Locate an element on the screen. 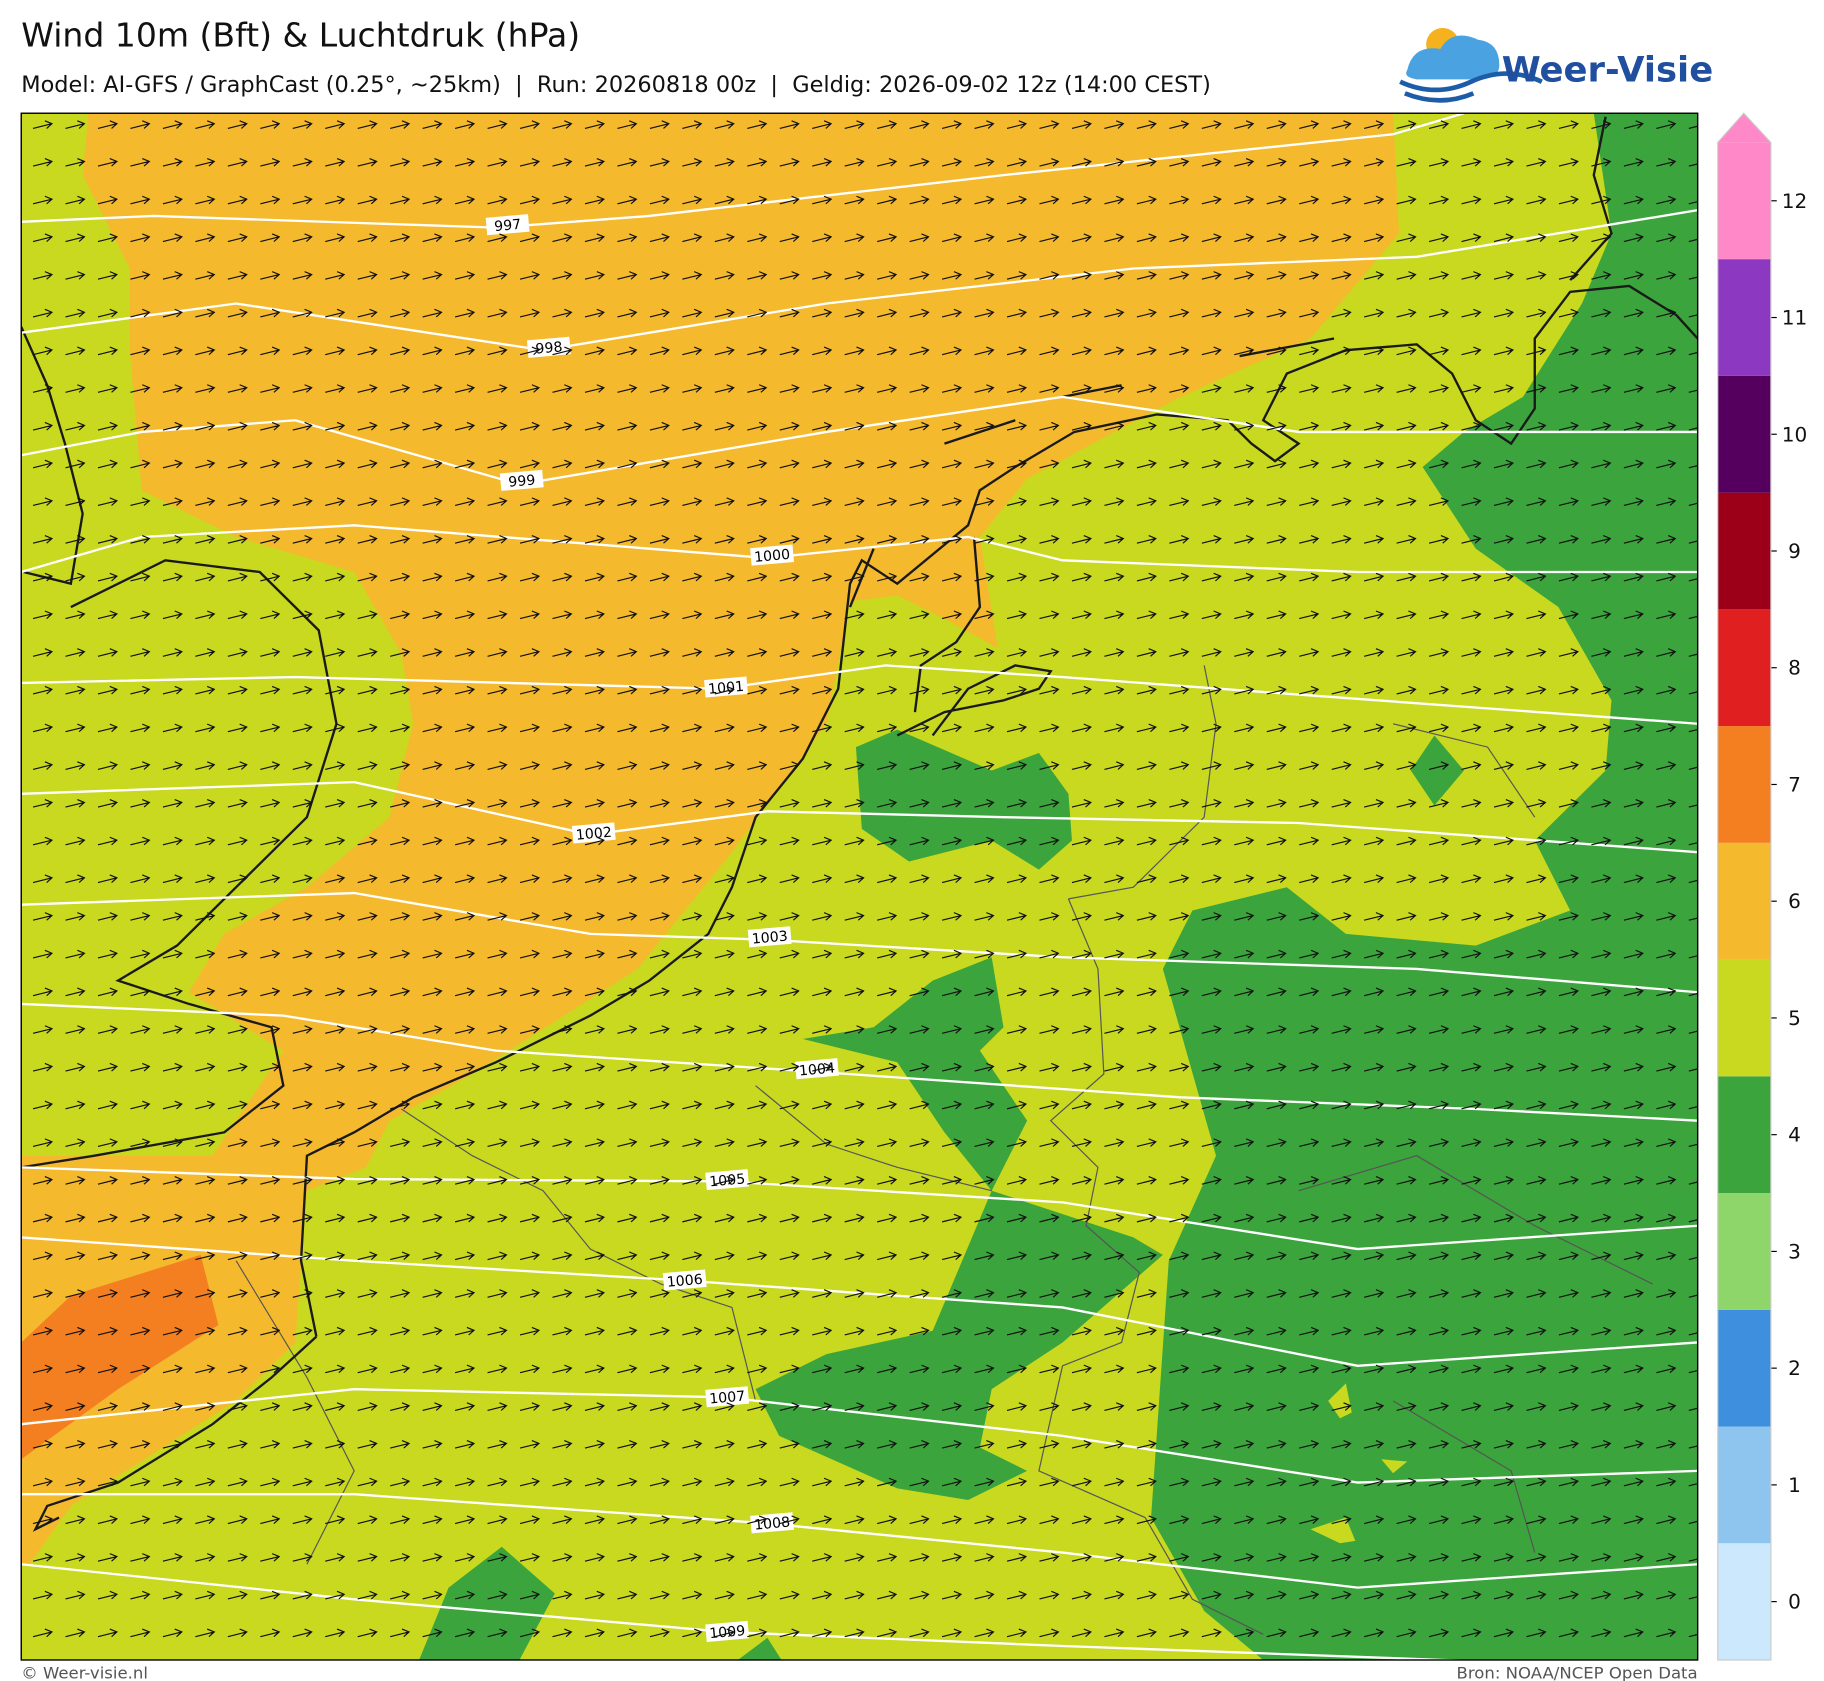  colorbar-label: 2 is located at coordinates (1794, 1368).